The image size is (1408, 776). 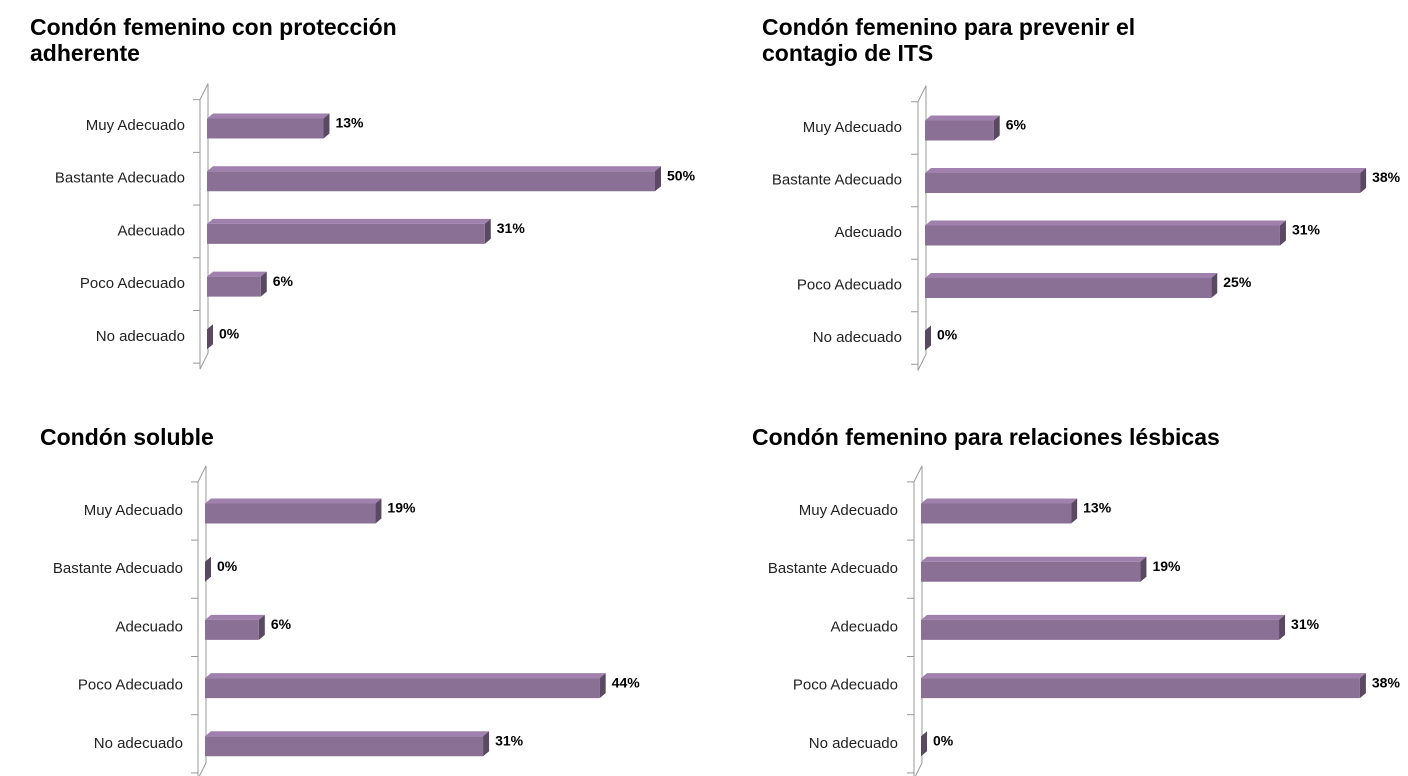 What do you see at coordinates (1386, 682) in the screenshot?
I see `value-label: 38%` at bounding box center [1386, 682].